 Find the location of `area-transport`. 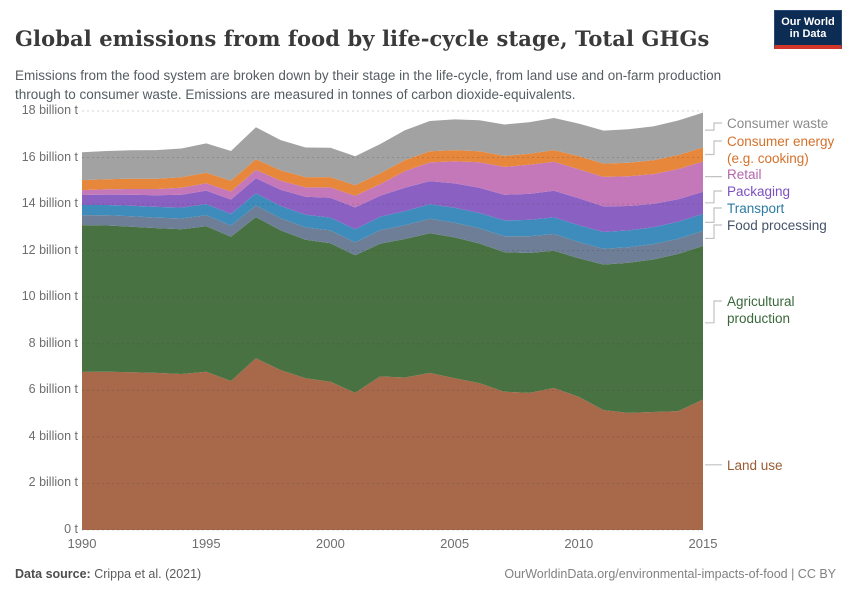

area-transport is located at coordinates (392, 221).